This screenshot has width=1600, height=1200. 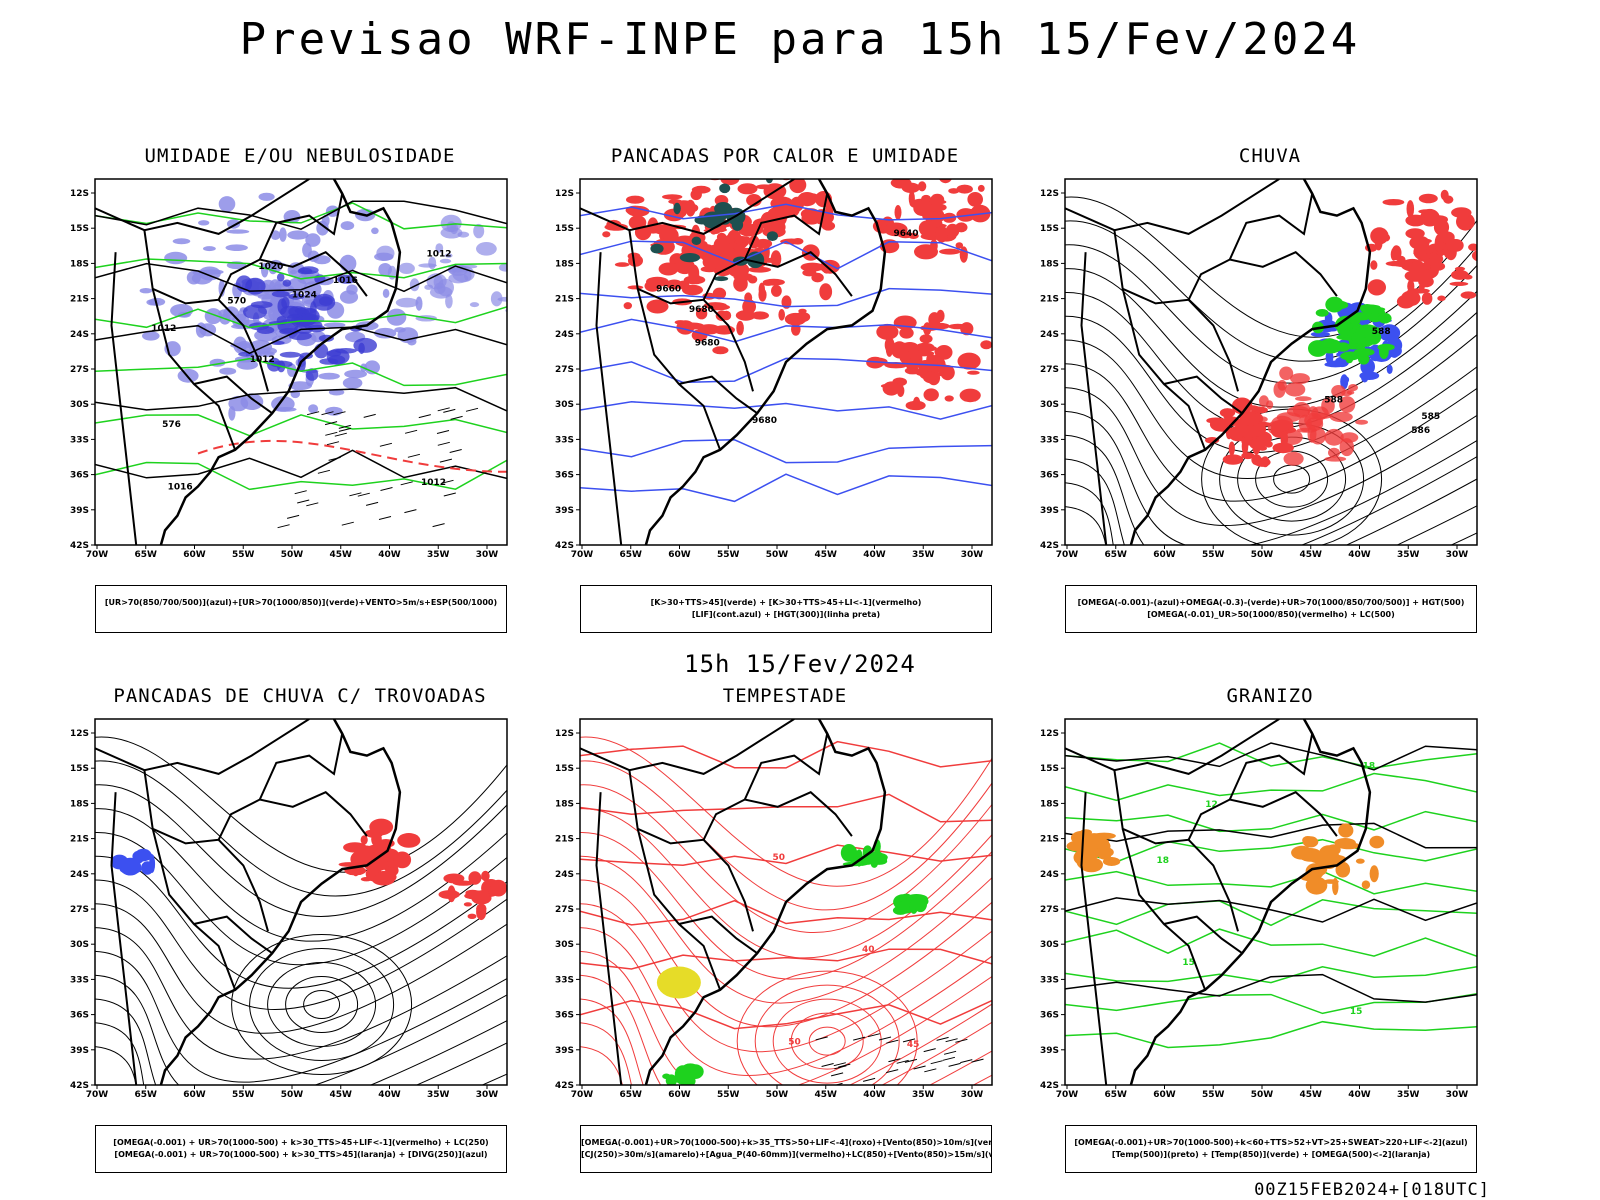 I want to click on lat-tick-label: 42S, so click(x=564, y=1086).